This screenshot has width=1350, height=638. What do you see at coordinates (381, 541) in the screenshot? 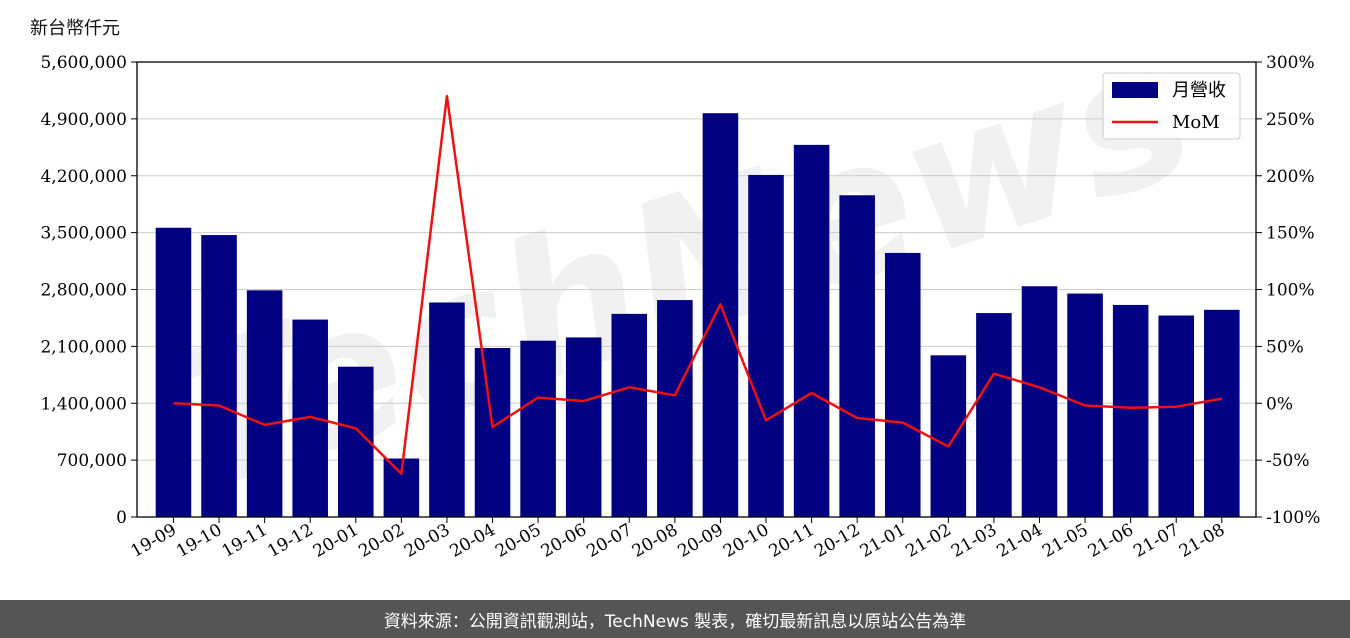
I see `x-tick-label-20-02: 20-02` at bounding box center [381, 541].